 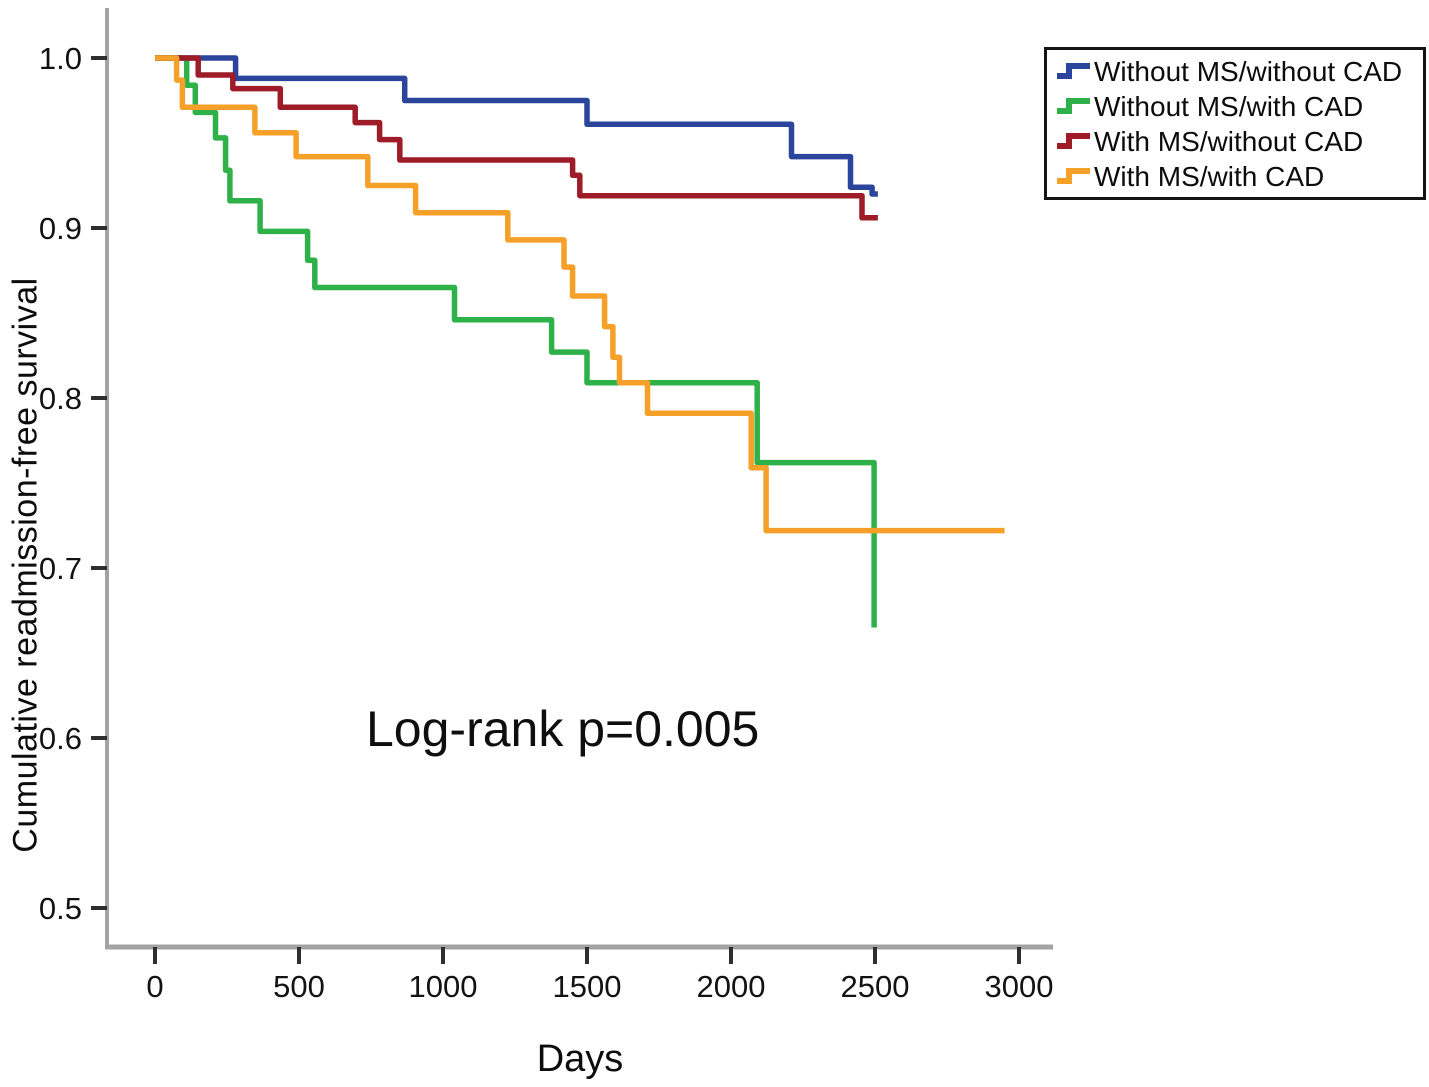 I want to click on x-tick-label: 2500, so click(x=875, y=986).